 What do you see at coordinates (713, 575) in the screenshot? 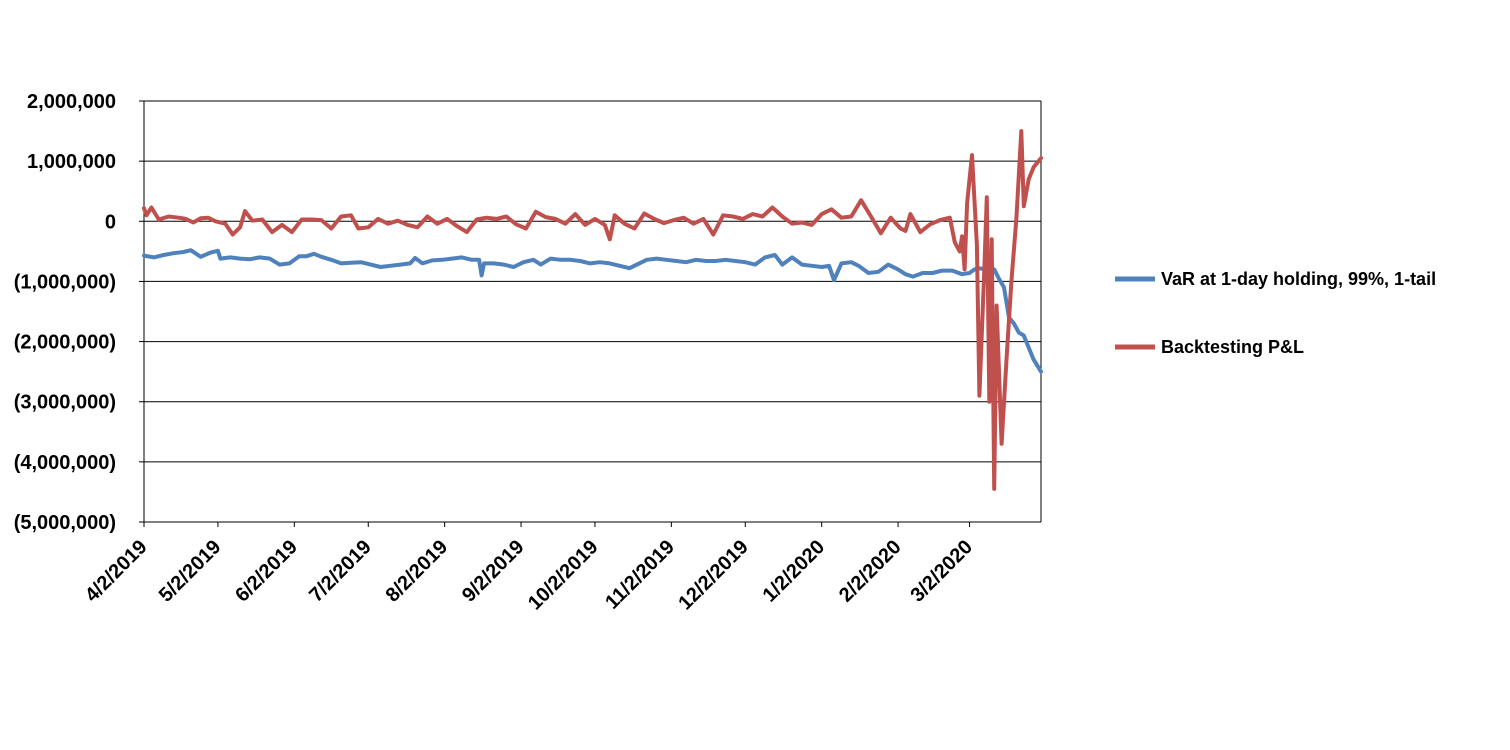
I see `x-tick-label: 12/2/2019` at bounding box center [713, 575].